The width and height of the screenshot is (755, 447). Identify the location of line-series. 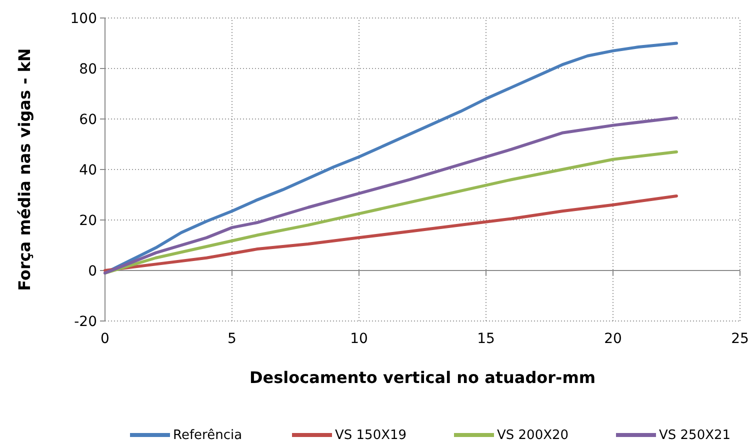
(391, 233).